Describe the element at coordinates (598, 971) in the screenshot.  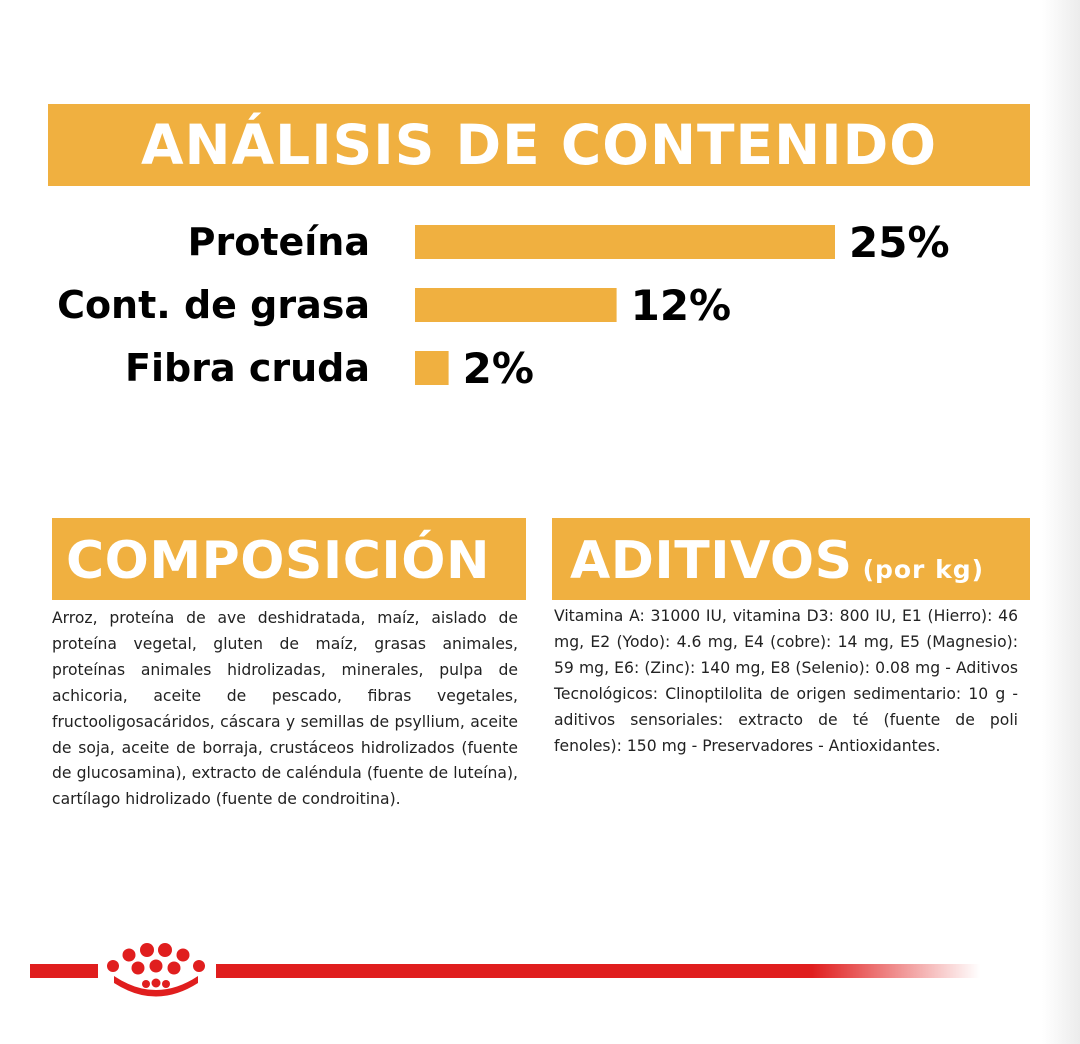
I see `footer-rule-right` at that location.